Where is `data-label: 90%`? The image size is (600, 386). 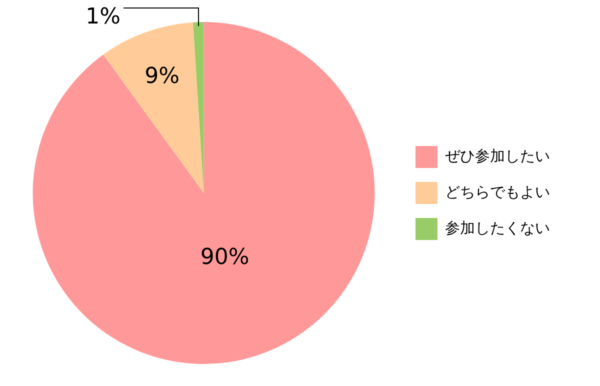 data-label: 90% is located at coordinates (225, 257).